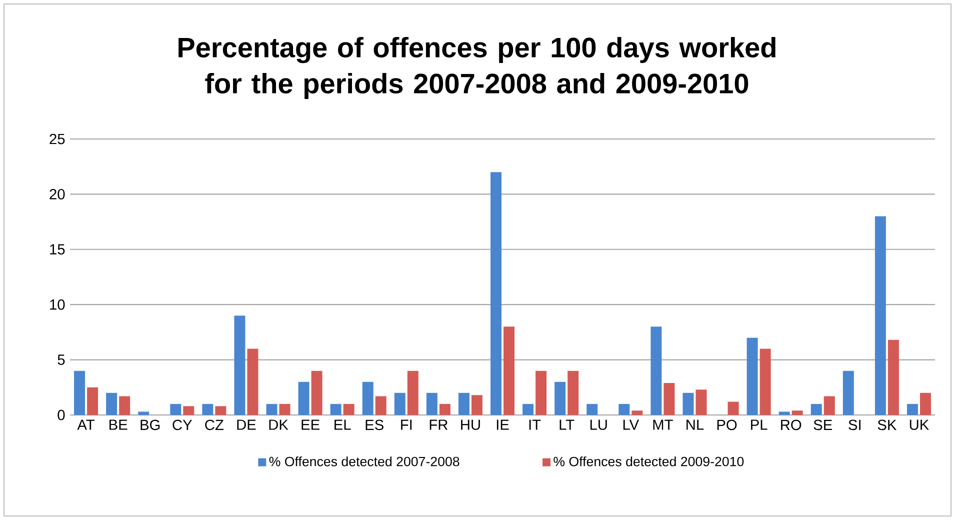 The height and width of the screenshot is (520, 955). What do you see at coordinates (791, 425) in the screenshot?
I see `x-tick-label: RO` at bounding box center [791, 425].